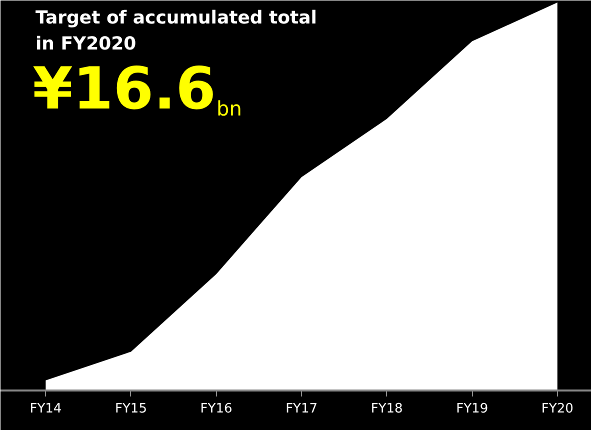  I want to click on x-tick-label: FY19, so click(472, 409).